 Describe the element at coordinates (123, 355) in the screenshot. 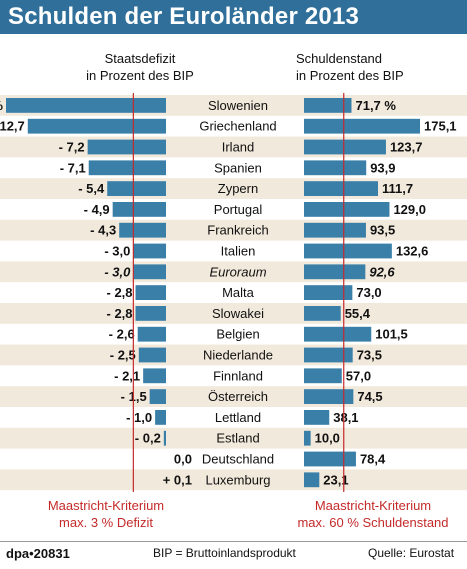

I see `deficit-value-label: - 2,5` at that location.